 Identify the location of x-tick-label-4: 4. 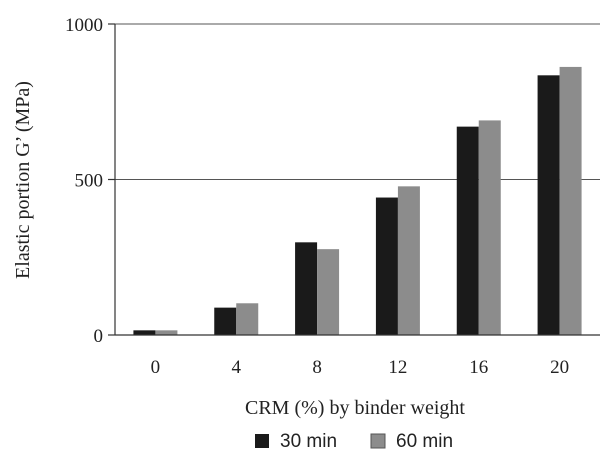
(237, 367).